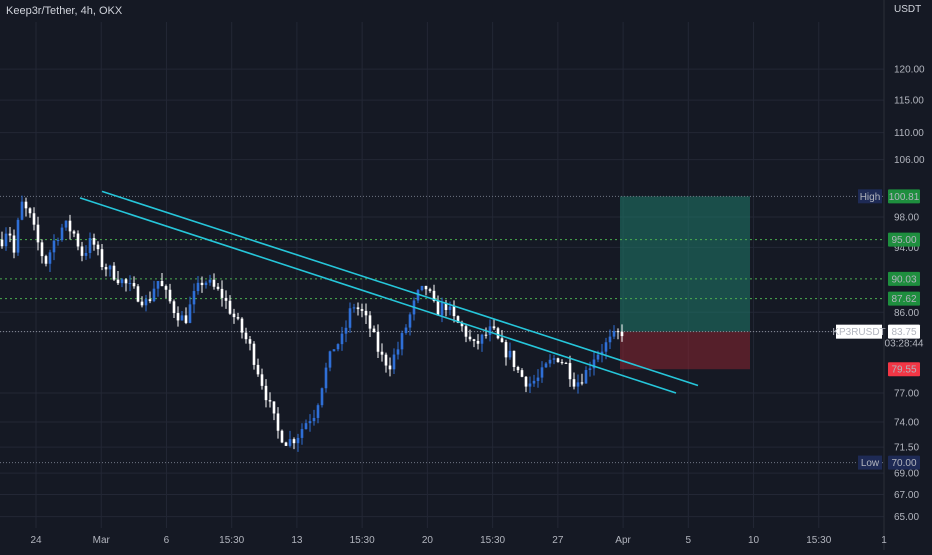 This screenshot has height=555, width=932. What do you see at coordinates (458, 540) in the screenshot?
I see `time-axis: 24 Mar 6 15:30 13 15:30 20 15:30 27 Apr 5 10 15:30 1` at bounding box center [458, 540].